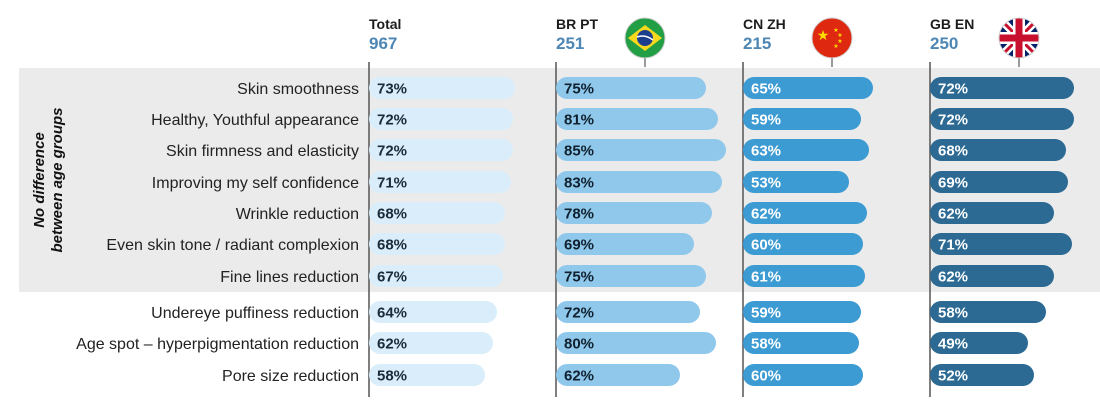 The image size is (1100, 415). Describe the element at coordinates (953, 344) in the screenshot. I see `value-label-gb-en-age-spot-hyperpigmentation-reduction: 49%` at that location.